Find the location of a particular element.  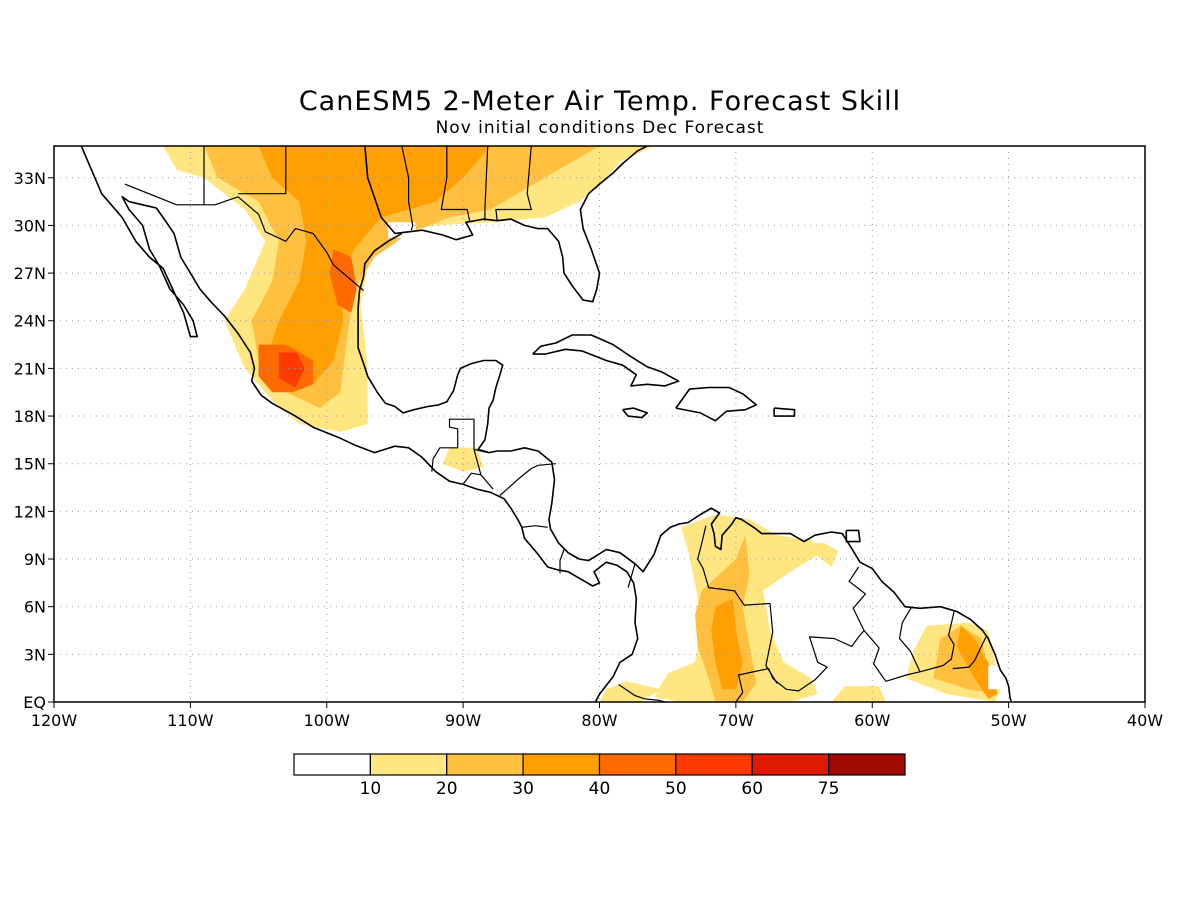

lon-tick-label: 50W is located at coordinates (1009, 720).